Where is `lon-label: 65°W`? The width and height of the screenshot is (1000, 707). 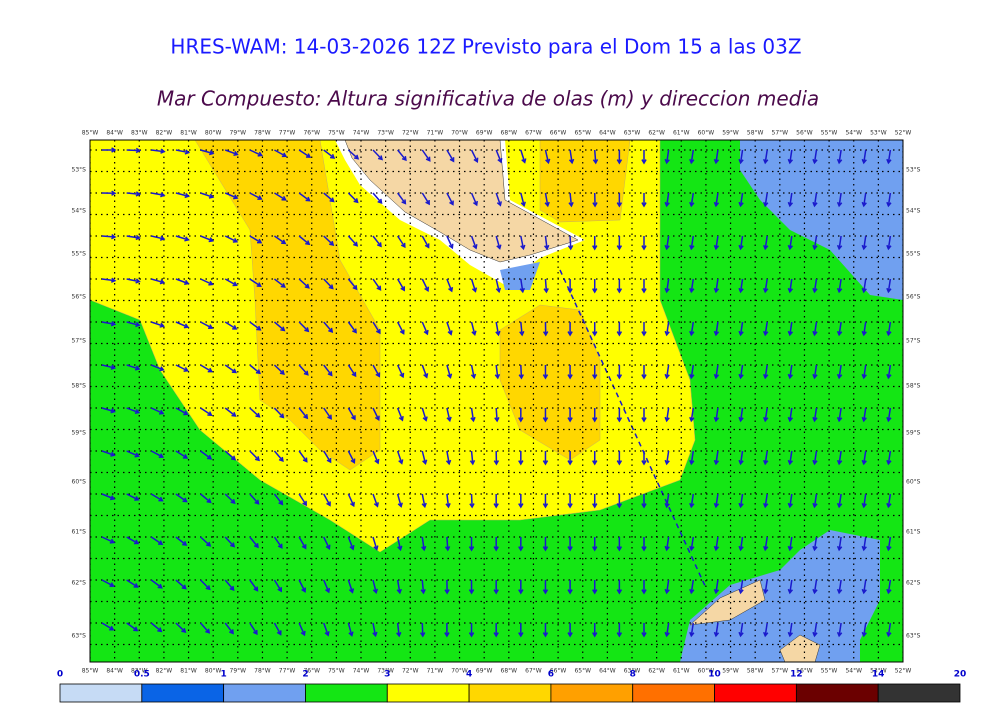 lon-label: 65°W is located at coordinates (582, 671).